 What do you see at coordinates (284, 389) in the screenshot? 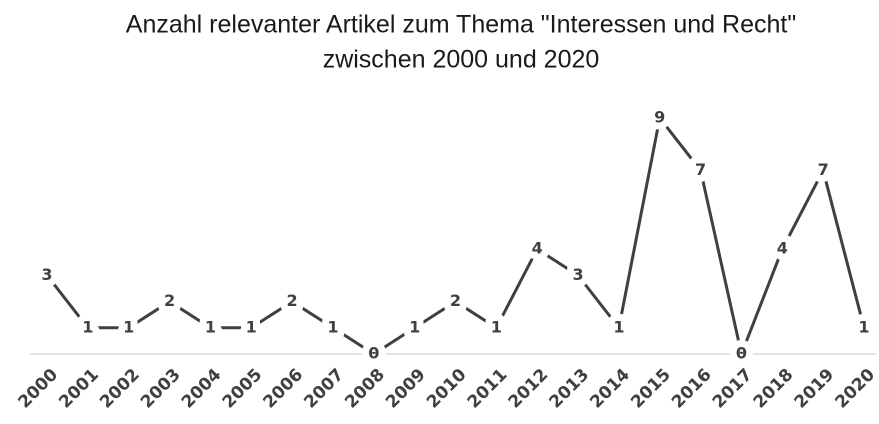
I see `x-tick-label: 2006` at bounding box center [284, 389].